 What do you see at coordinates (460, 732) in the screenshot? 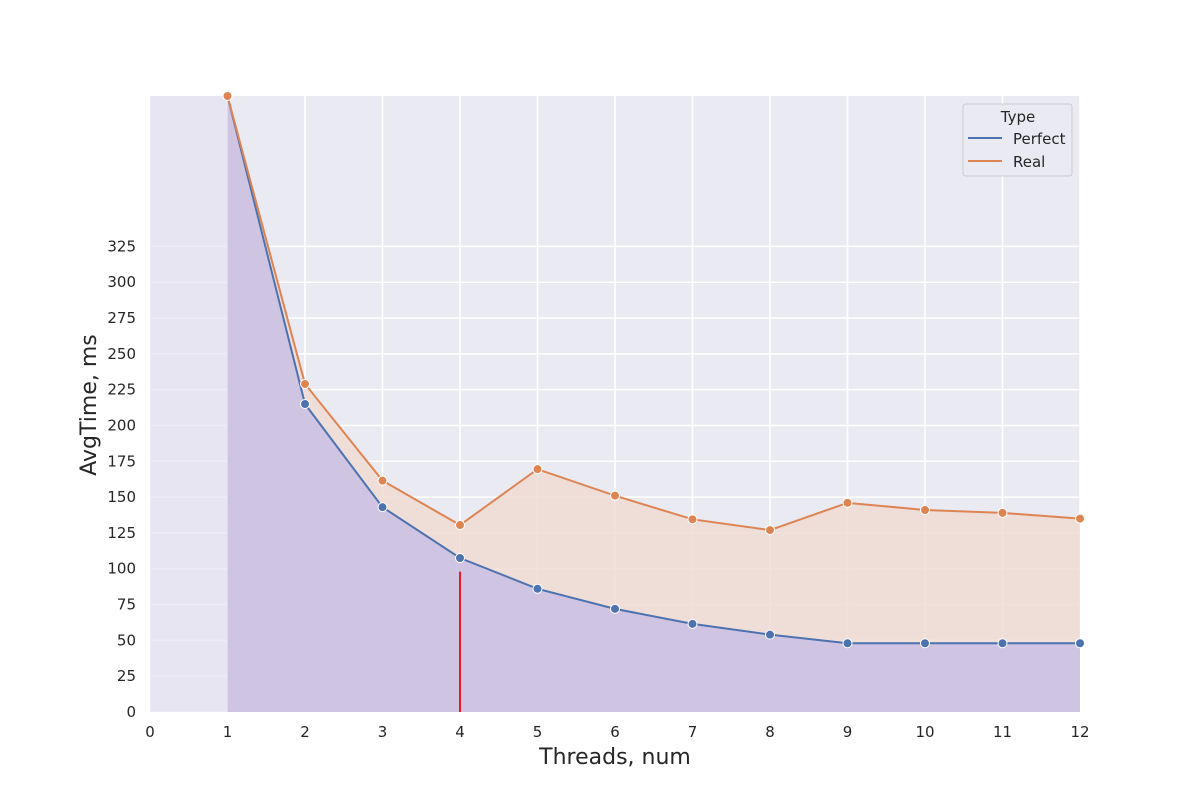
I see `x-tick-label-4: 4` at bounding box center [460, 732].